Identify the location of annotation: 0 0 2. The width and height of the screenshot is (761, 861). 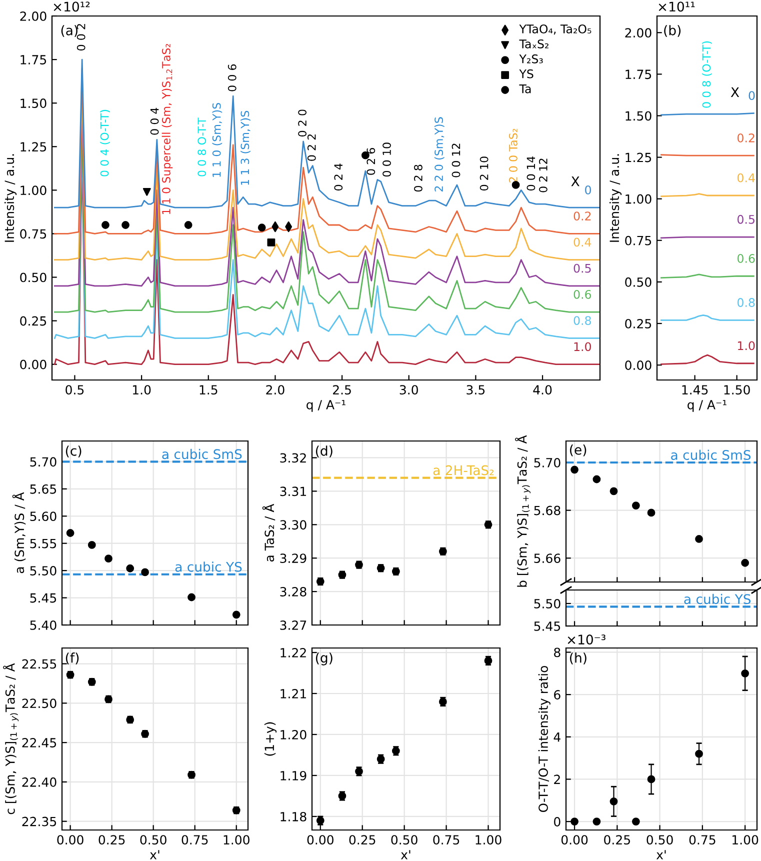
(81, 37).